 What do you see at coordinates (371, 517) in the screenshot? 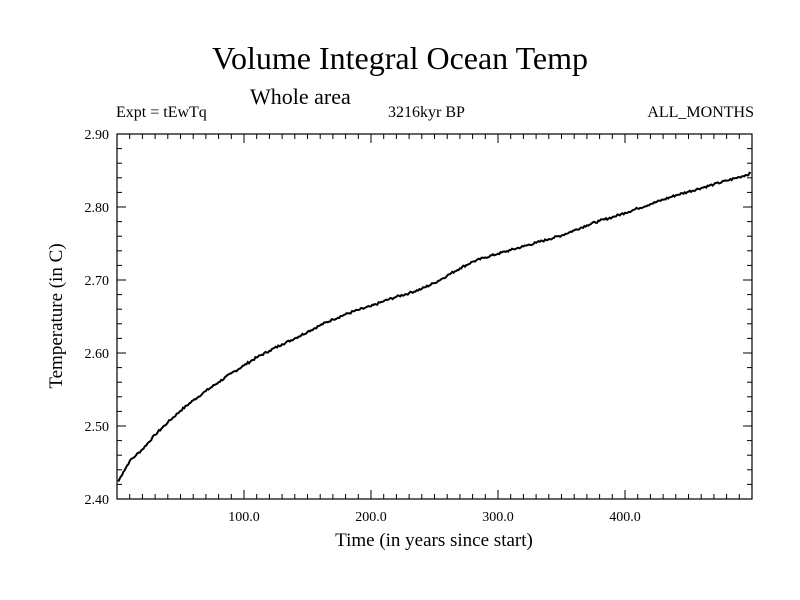
I see `x-tick-label: 200.0` at bounding box center [371, 517].